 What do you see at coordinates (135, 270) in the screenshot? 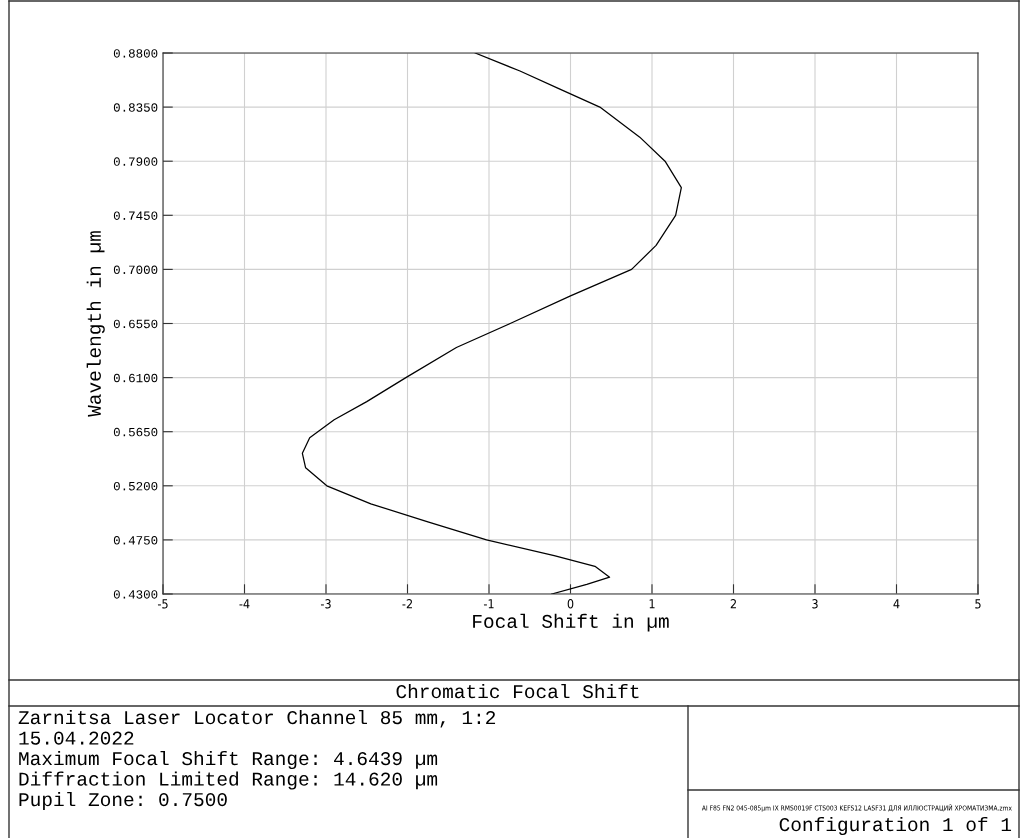
I see `y-tick-label: 0.7000` at bounding box center [135, 270].